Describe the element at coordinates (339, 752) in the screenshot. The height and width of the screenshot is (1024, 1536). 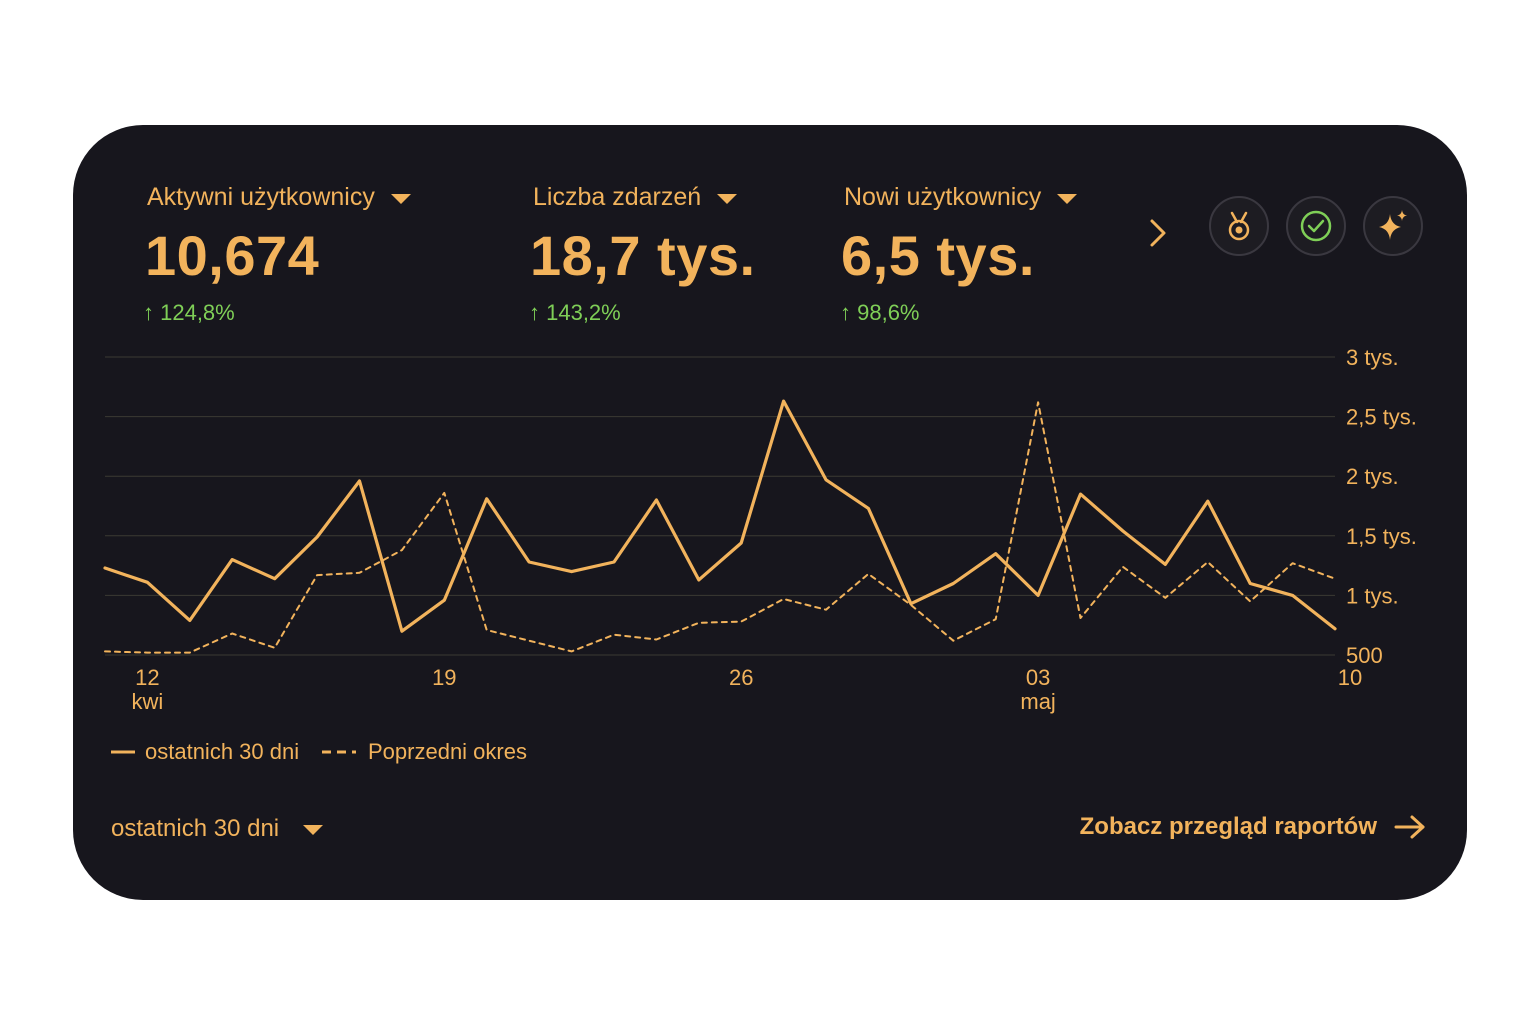
I see `dashed-line-swatch-icon` at that location.